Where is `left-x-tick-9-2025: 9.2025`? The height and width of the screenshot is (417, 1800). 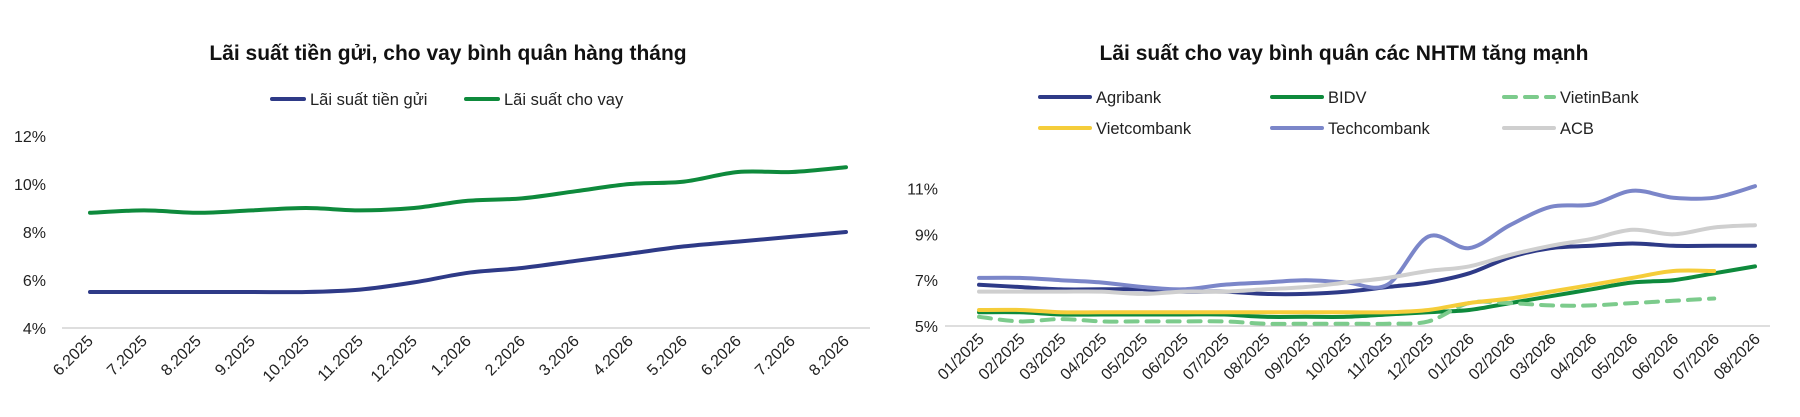
left-x-tick-9-2025: 9.2025 is located at coordinates (235, 356).